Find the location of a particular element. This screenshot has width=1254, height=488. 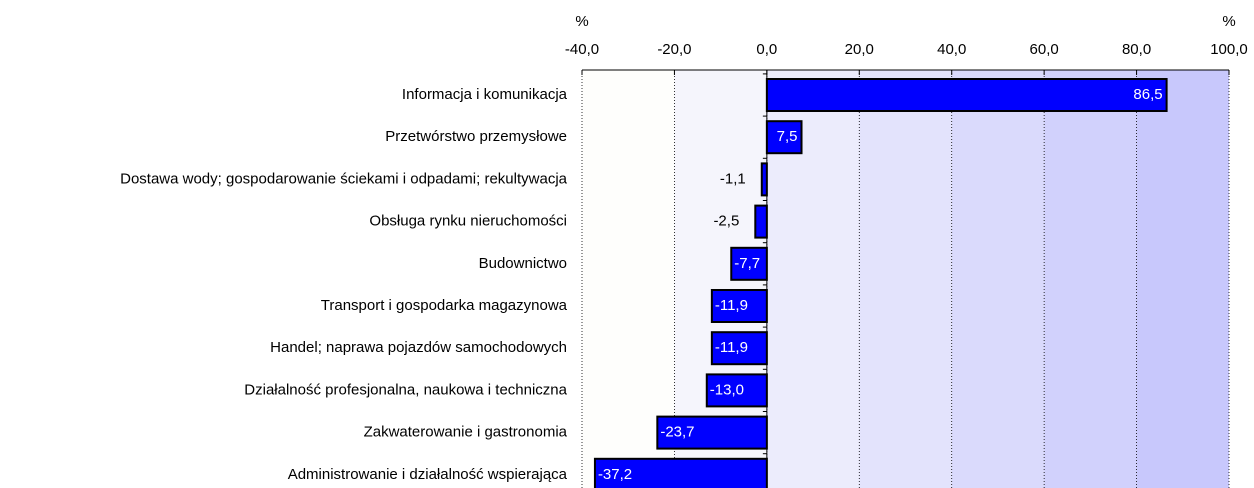

value-label: -23,7 is located at coordinates (677, 432).